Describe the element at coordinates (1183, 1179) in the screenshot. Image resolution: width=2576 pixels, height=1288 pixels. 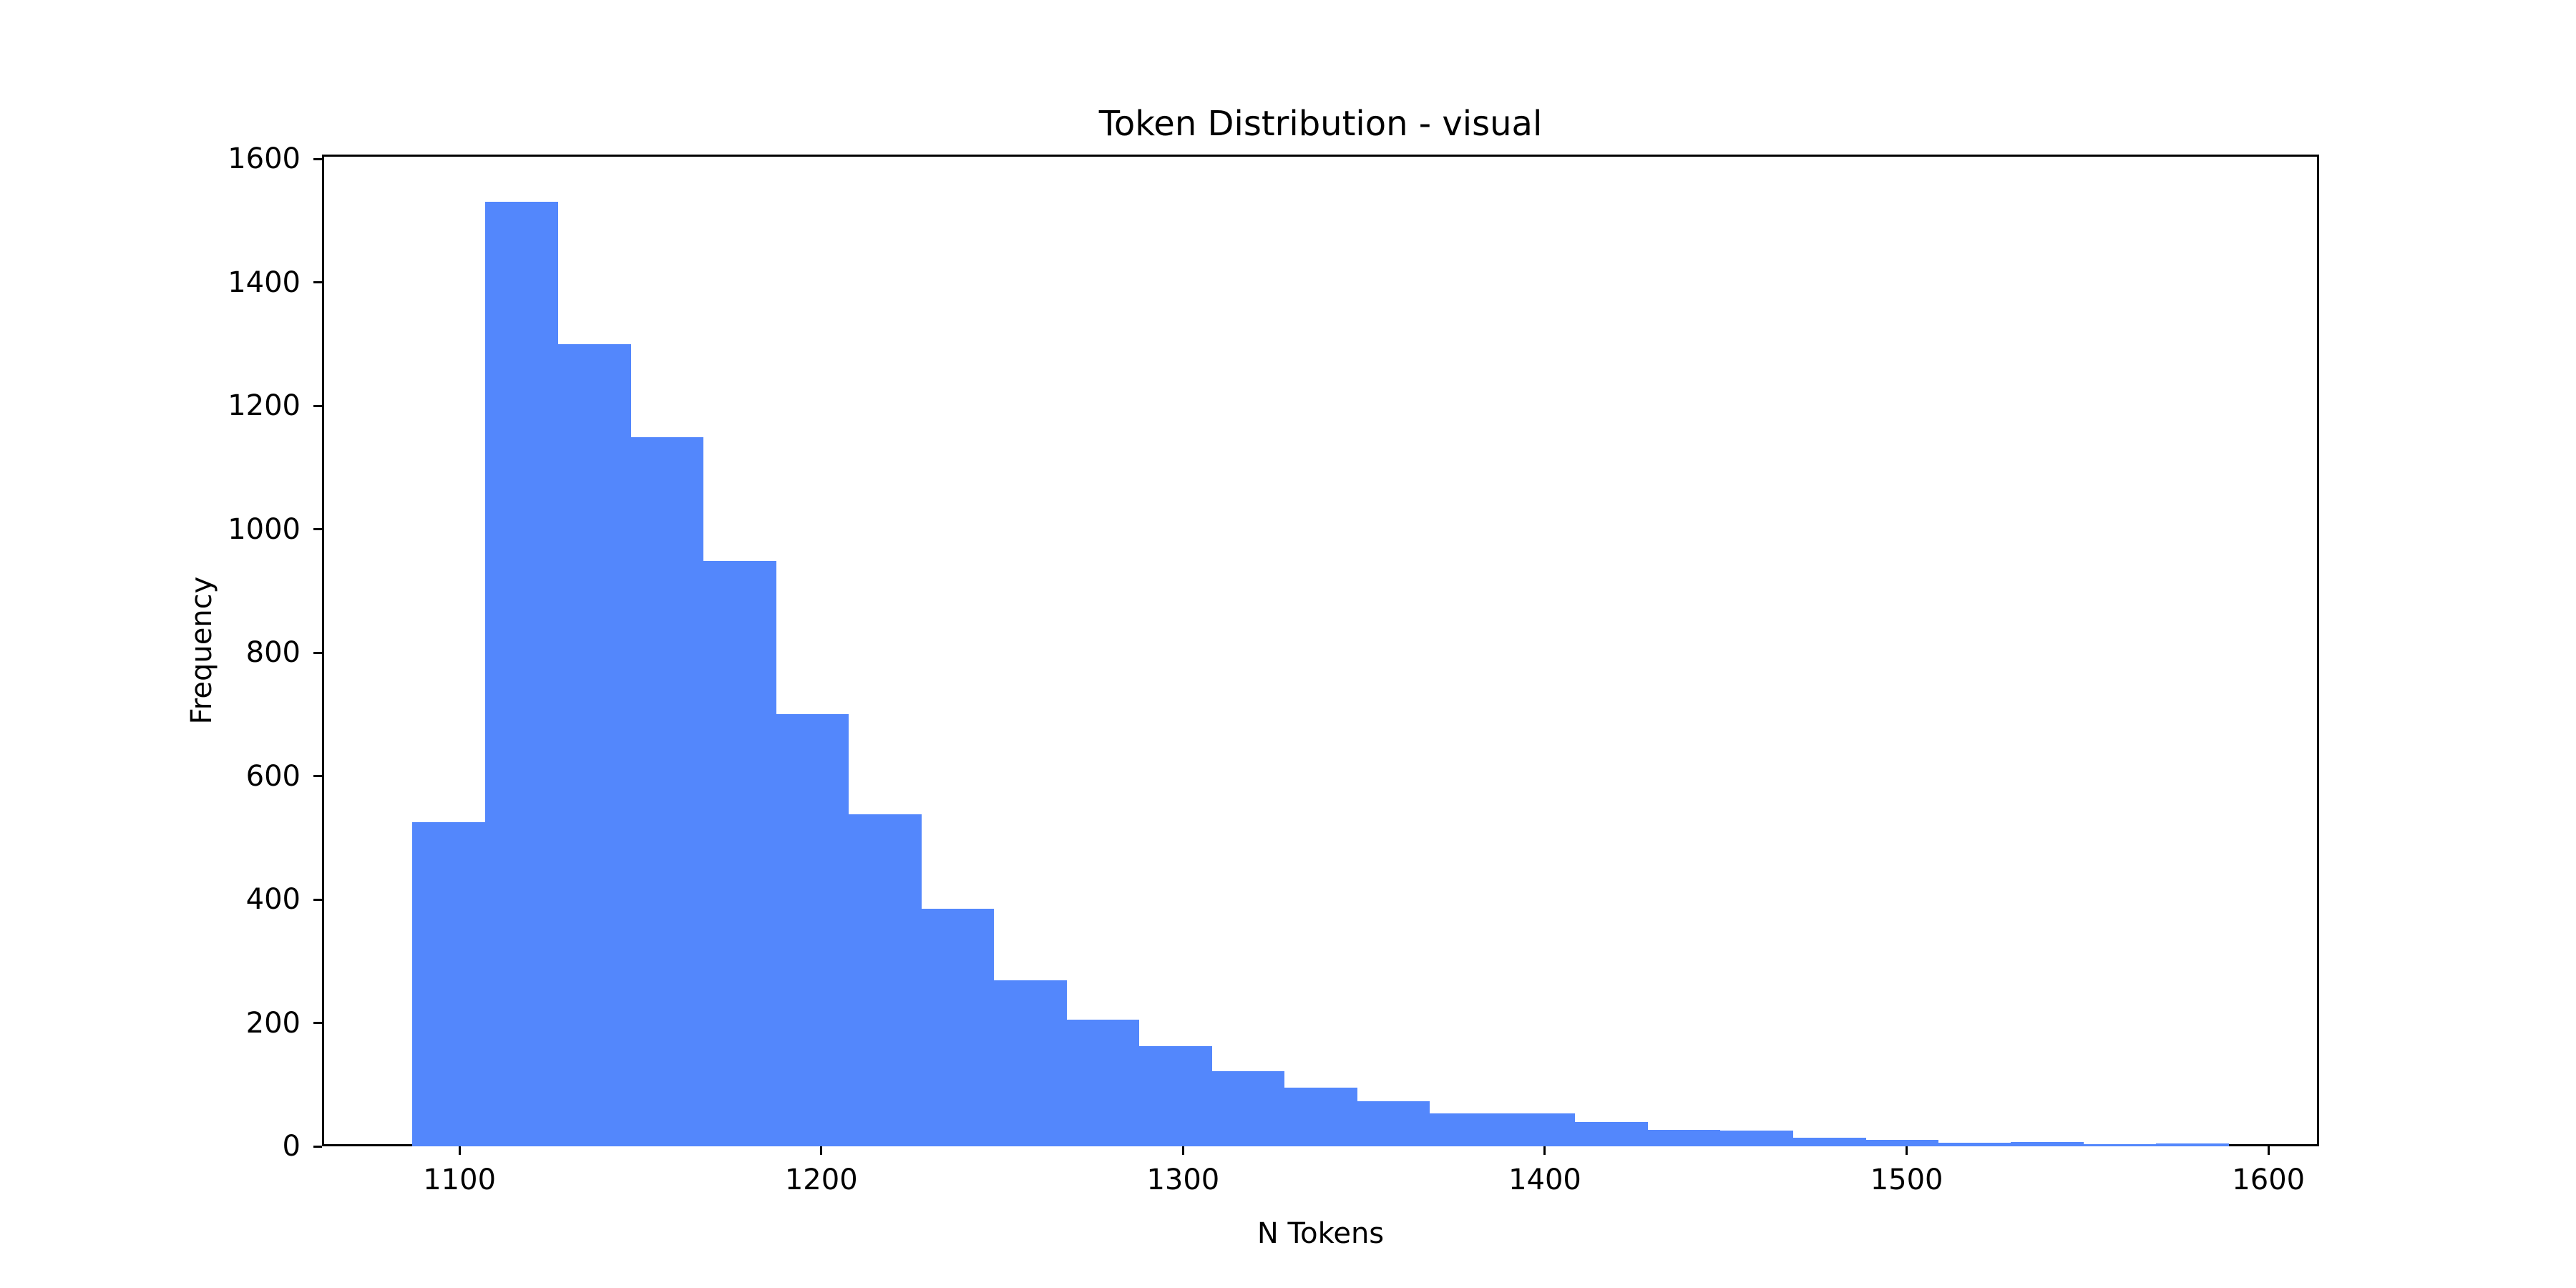
I see `x-tick-label: 1300` at that location.